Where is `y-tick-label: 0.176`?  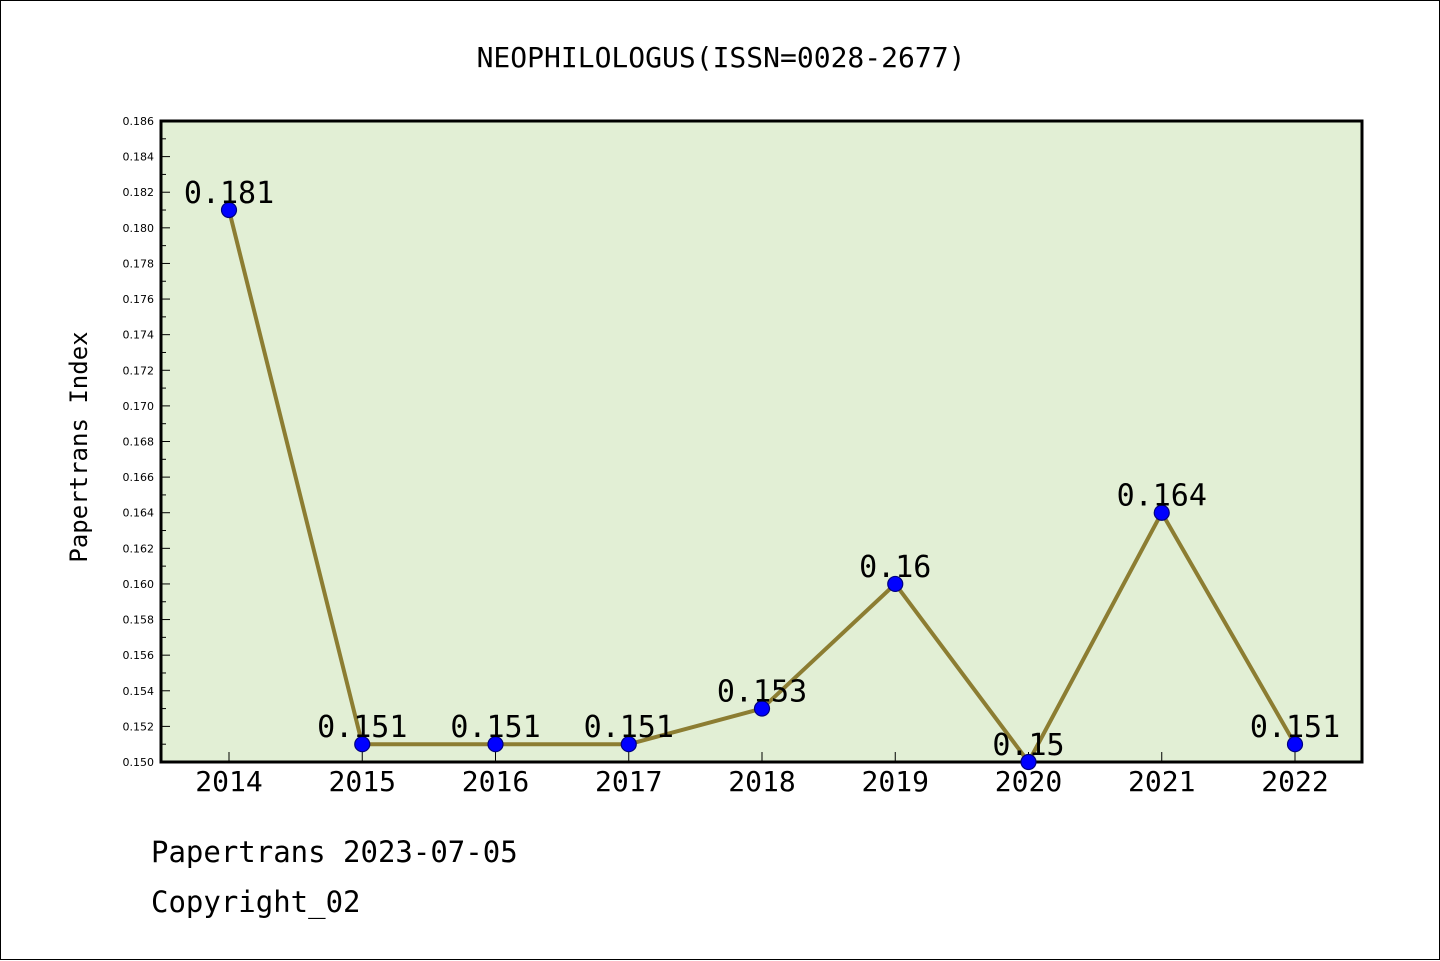 y-tick-label: 0.176 is located at coordinates (139, 299).